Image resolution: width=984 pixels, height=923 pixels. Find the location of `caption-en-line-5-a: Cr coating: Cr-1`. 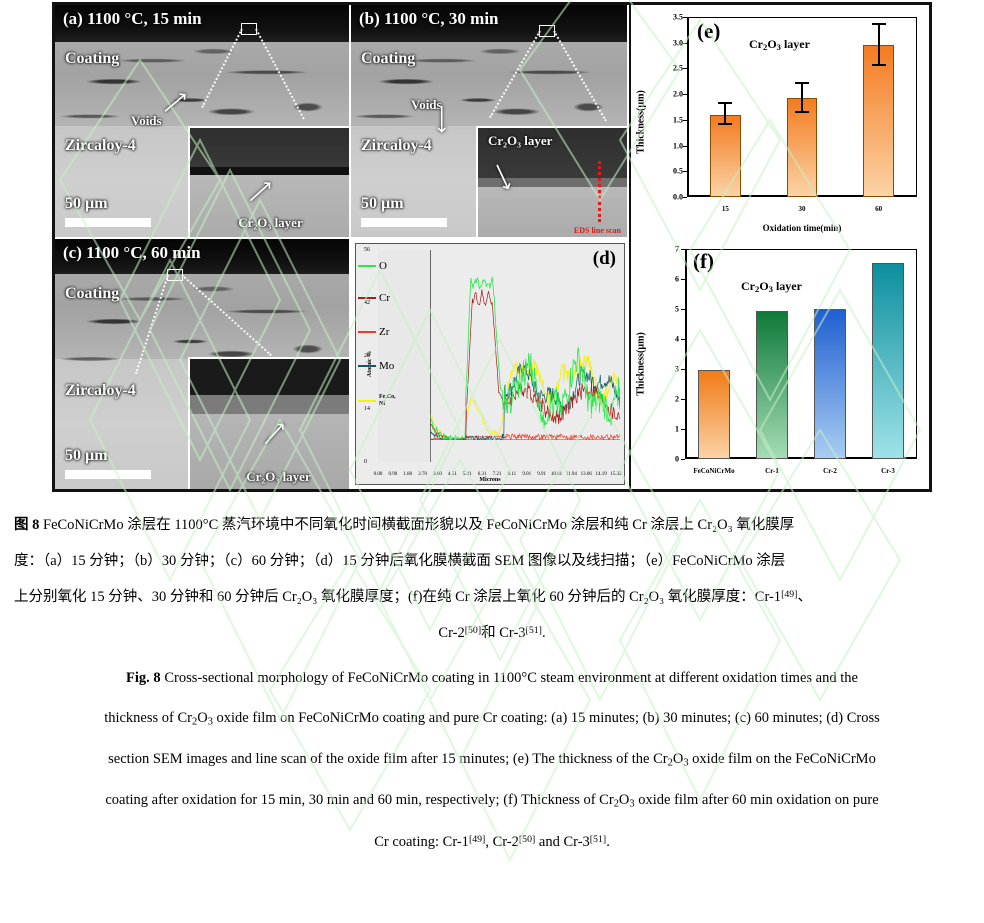

caption-en-line-5-a: Cr coating: Cr-1 is located at coordinates (421, 841).